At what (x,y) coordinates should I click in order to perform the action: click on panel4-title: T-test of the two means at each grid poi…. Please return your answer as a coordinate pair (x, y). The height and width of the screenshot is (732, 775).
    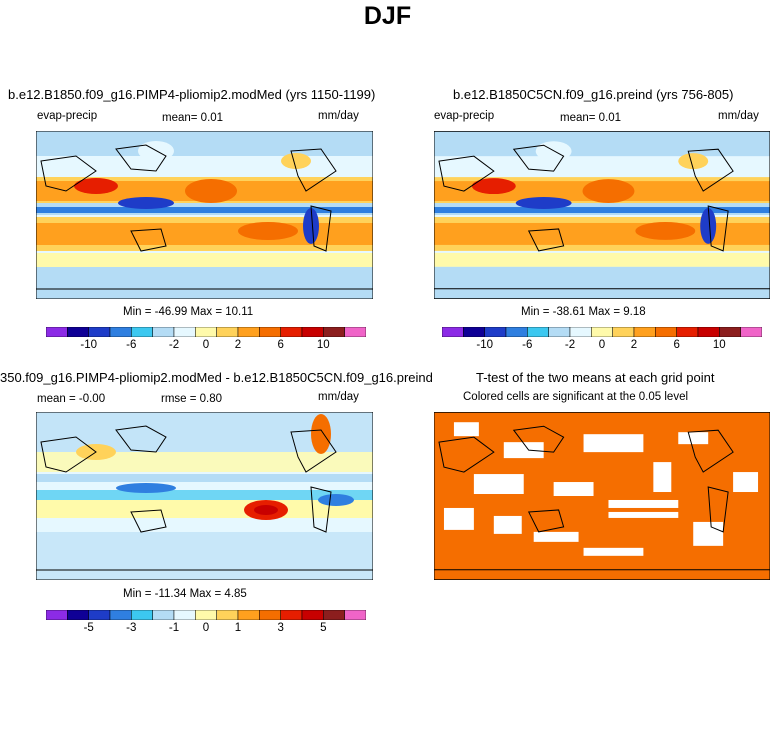
    Looking at the image, I should click on (595, 377).